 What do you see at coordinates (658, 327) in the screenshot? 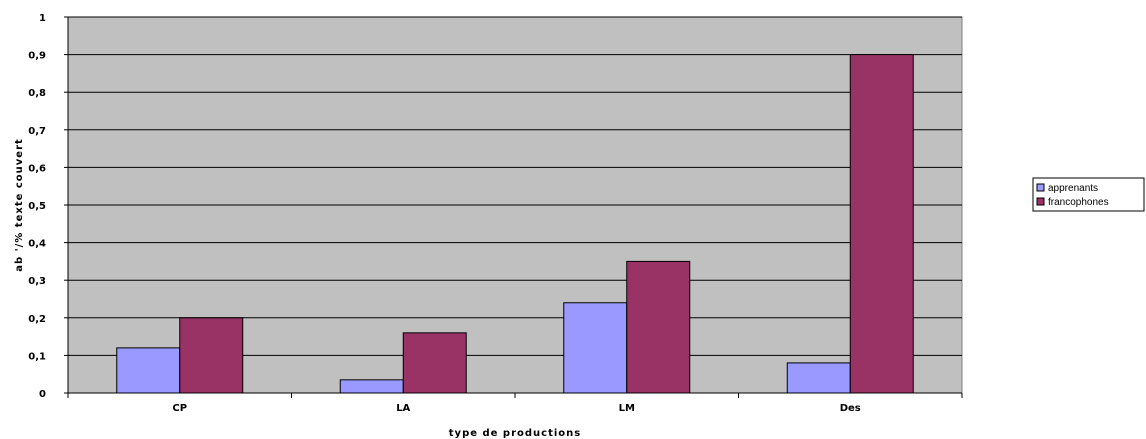
I see `bar-francophones-LM` at bounding box center [658, 327].